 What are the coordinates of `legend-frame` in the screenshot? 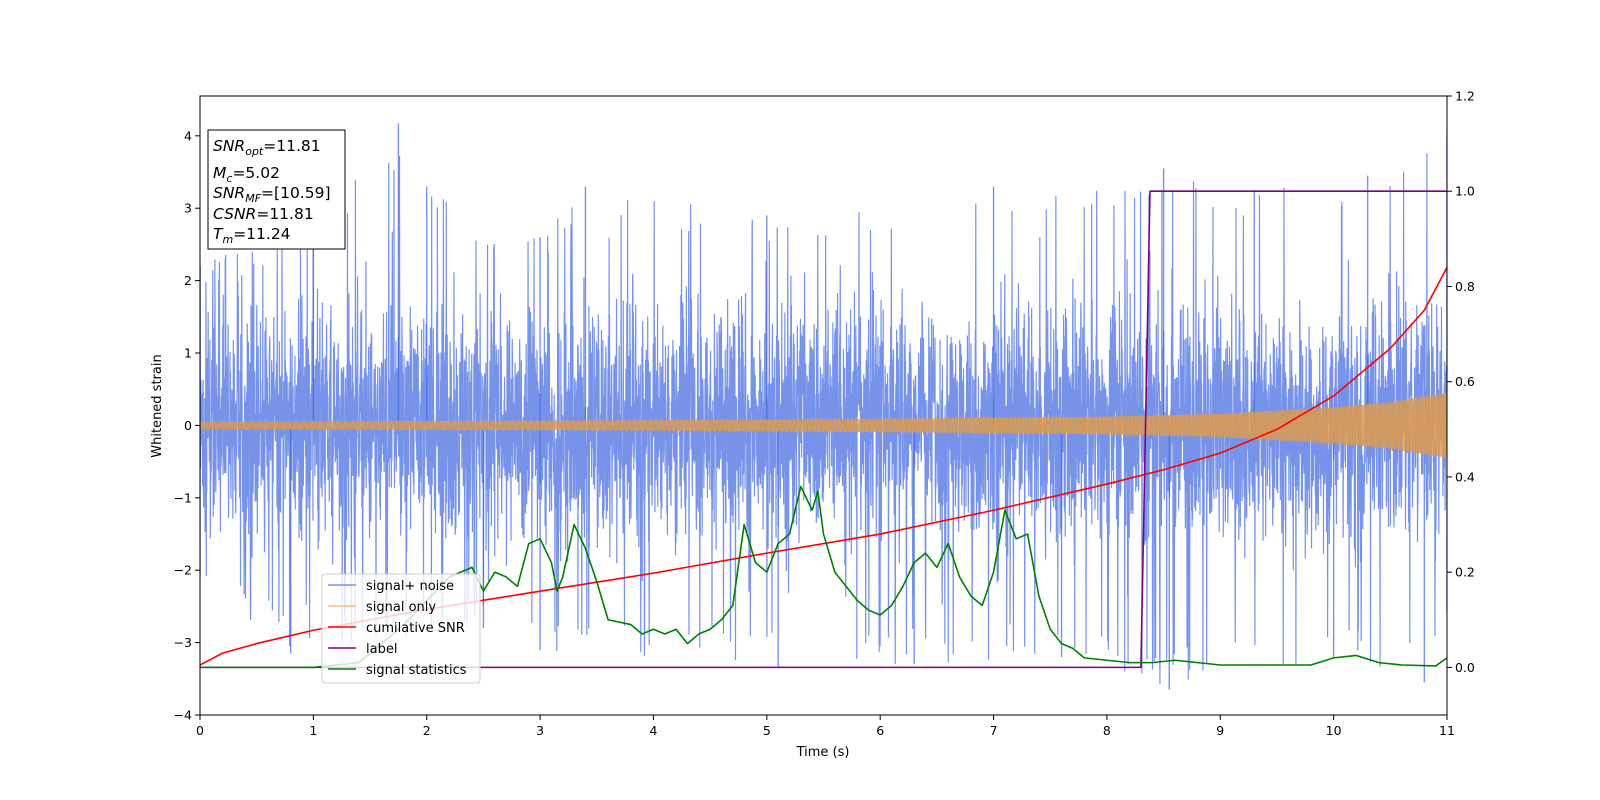 It's located at (401, 628).